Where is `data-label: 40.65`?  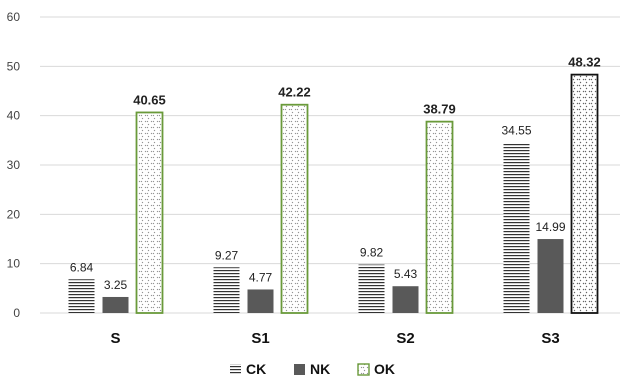
data-label: 40.65 is located at coordinates (149, 99).